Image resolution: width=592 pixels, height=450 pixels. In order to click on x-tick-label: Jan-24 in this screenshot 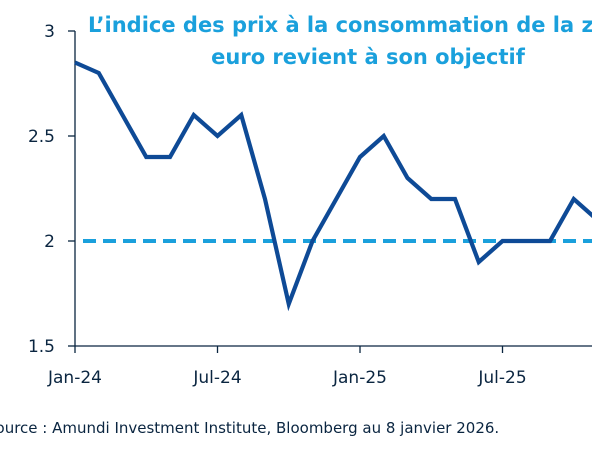, I will do `click(74, 378)`.